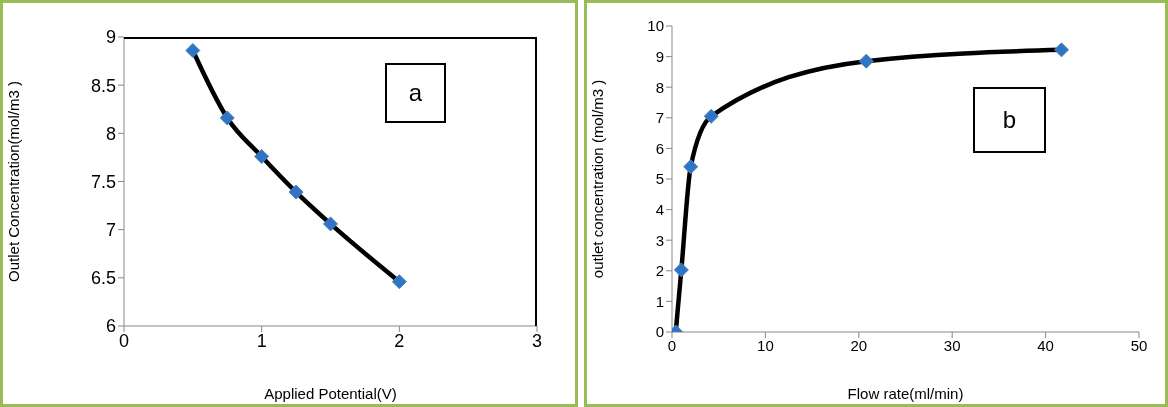 This screenshot has width=1168, height=407. I want to click on y-tick-label: 3, so click(659, 240).